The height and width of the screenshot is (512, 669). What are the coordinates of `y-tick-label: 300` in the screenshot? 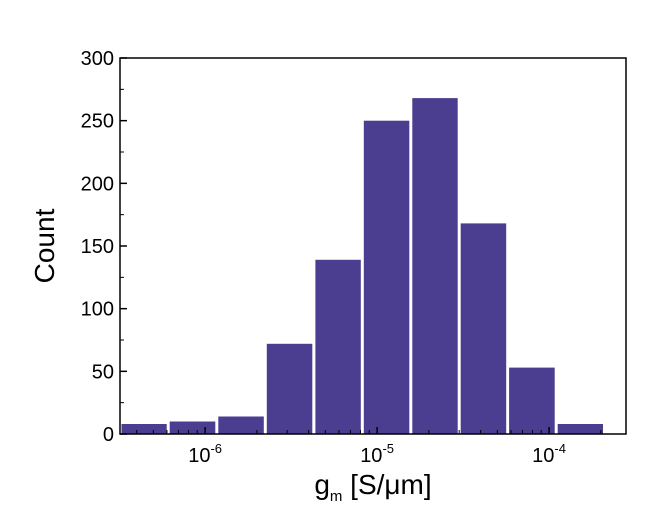 It's located at (97, 59).